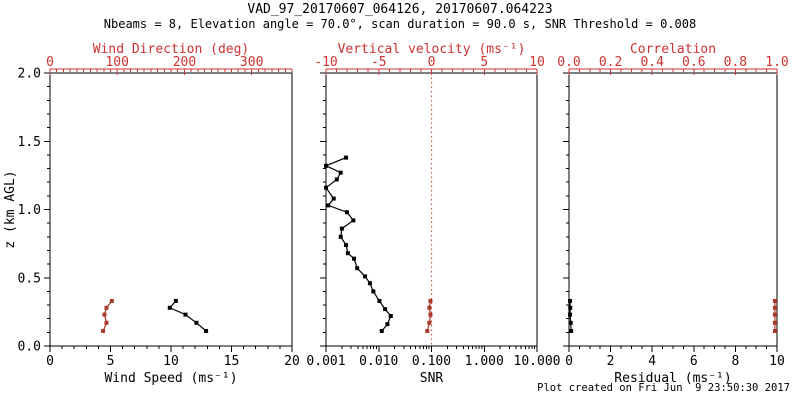 Image resolution: width=800 pixels, height=400 pixels. Describe the element at coordinates (325, 62) in the screenshot. I see `top-tick-label: -10` at that location.